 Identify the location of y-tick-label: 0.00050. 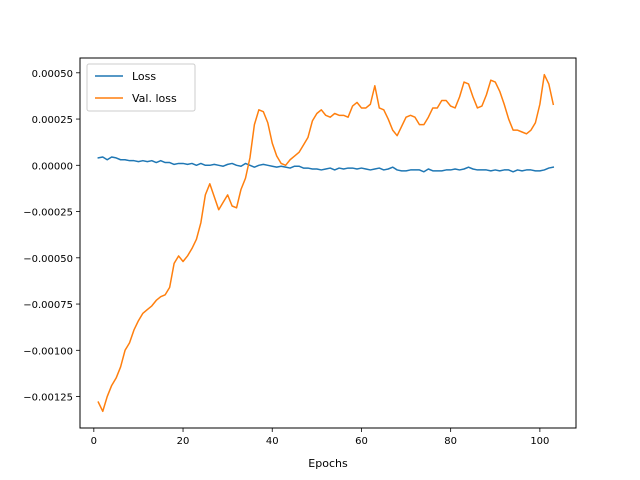
(52, 74).